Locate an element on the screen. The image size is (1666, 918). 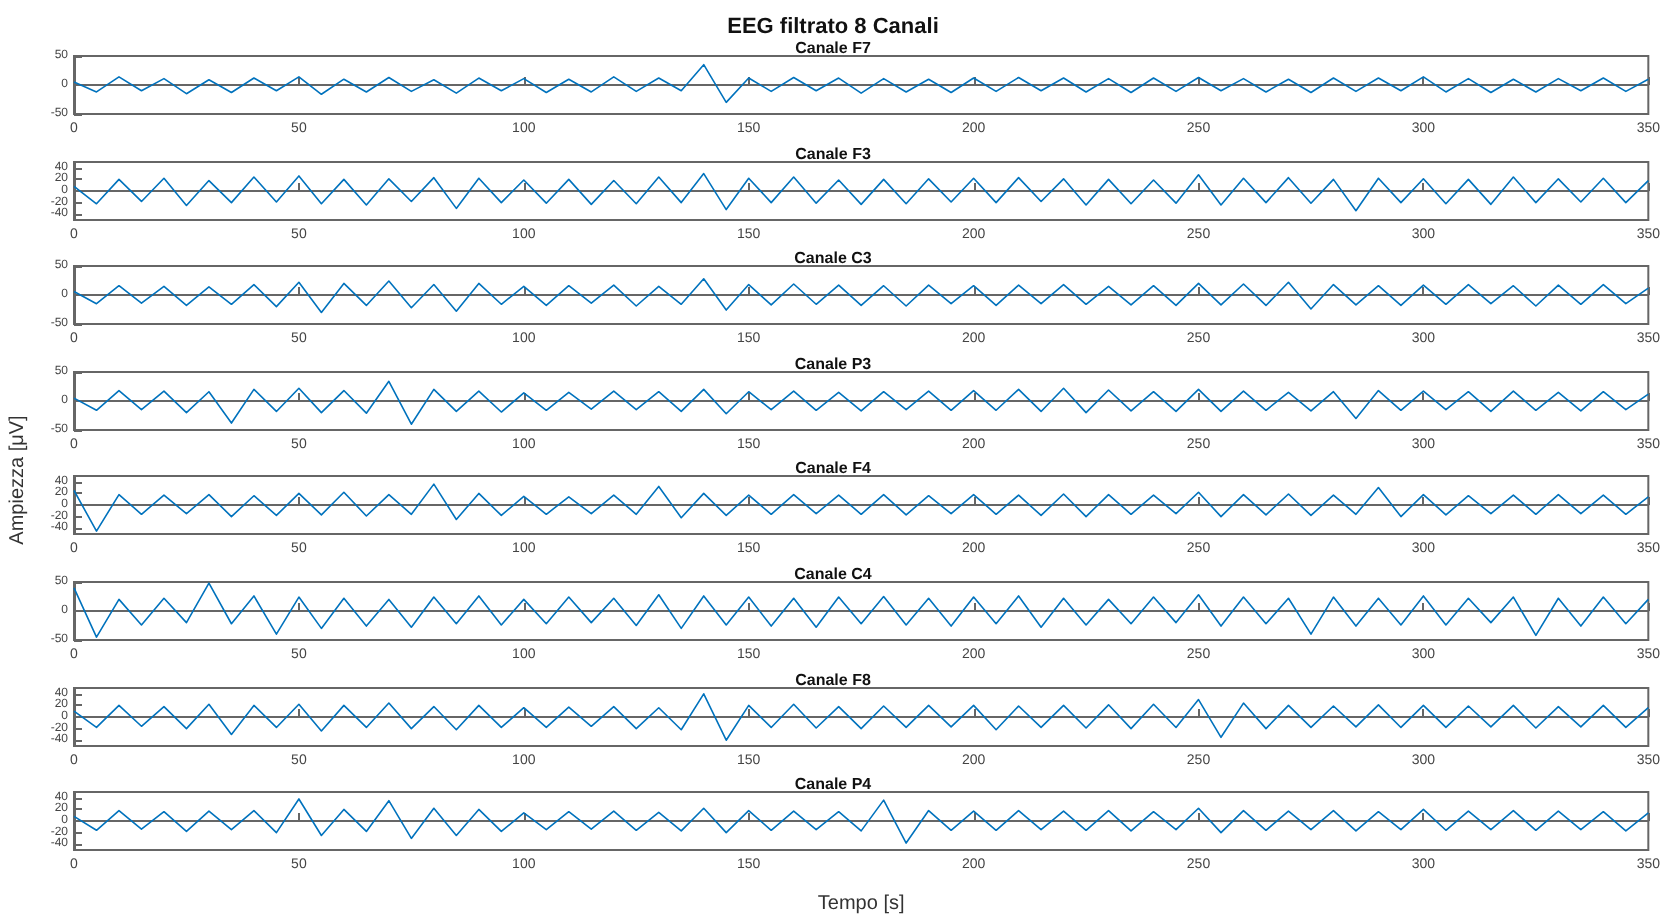
chart-title: Canale F4 is located at coordinates (833, 468).